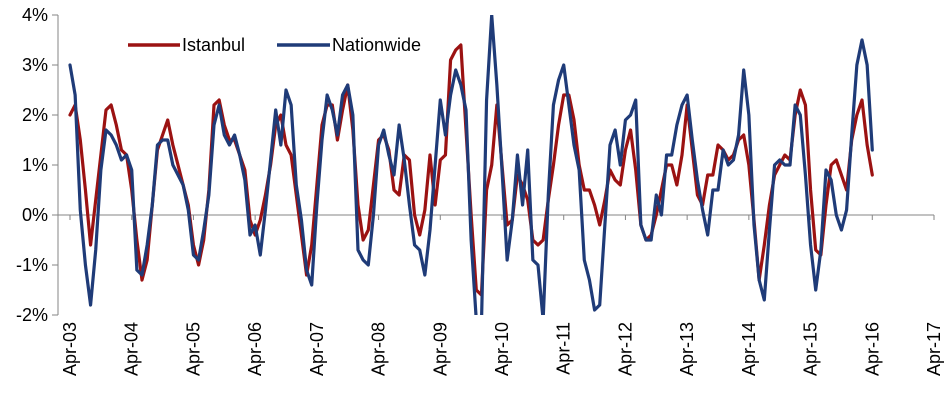 The width and height of the screenshot is (952, 396). I want to click on y-tick-label: -1%, so click(32, 265).